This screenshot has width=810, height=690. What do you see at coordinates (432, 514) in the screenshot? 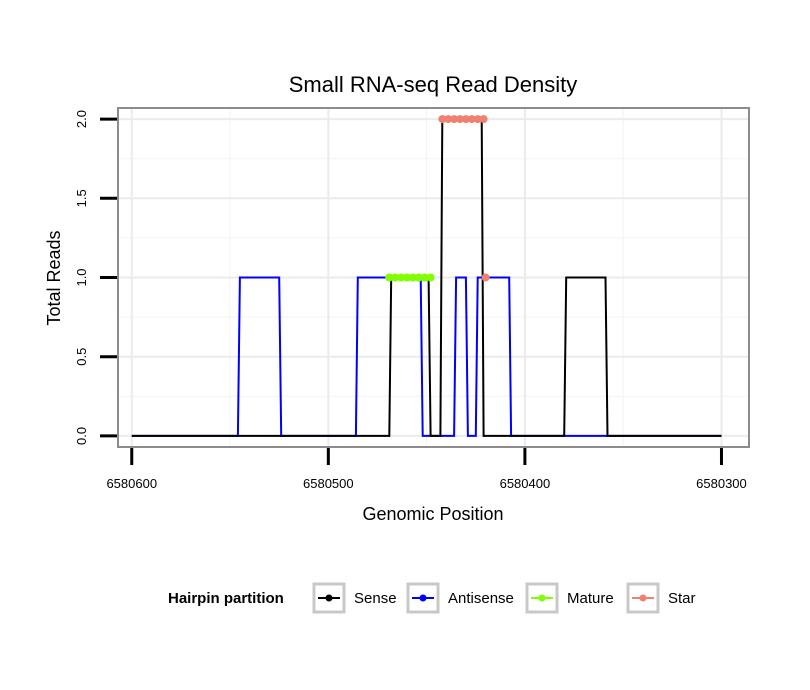
I see `x-axis-label: Genomic Position` at bounding box center [432, 514].